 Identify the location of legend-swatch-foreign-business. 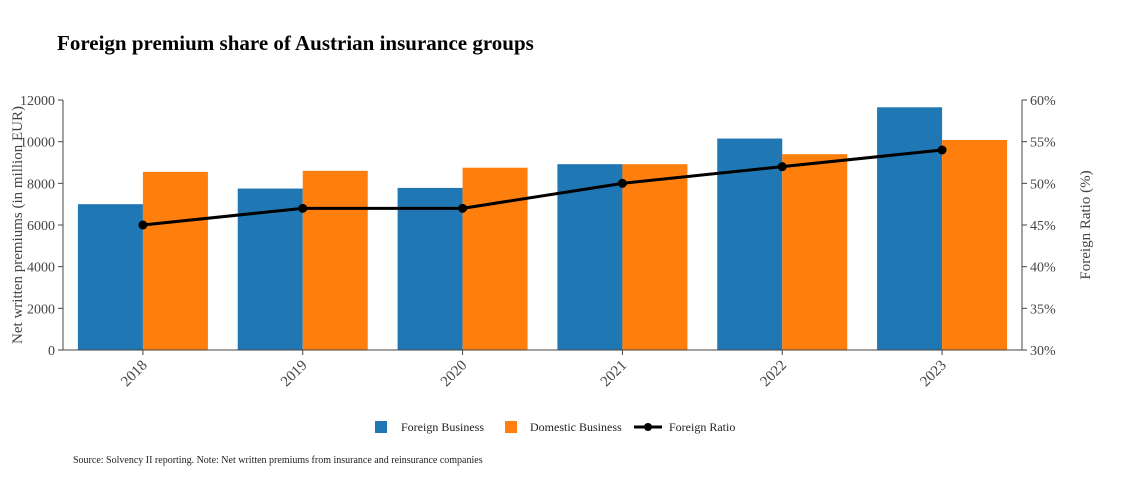
(381, 427).